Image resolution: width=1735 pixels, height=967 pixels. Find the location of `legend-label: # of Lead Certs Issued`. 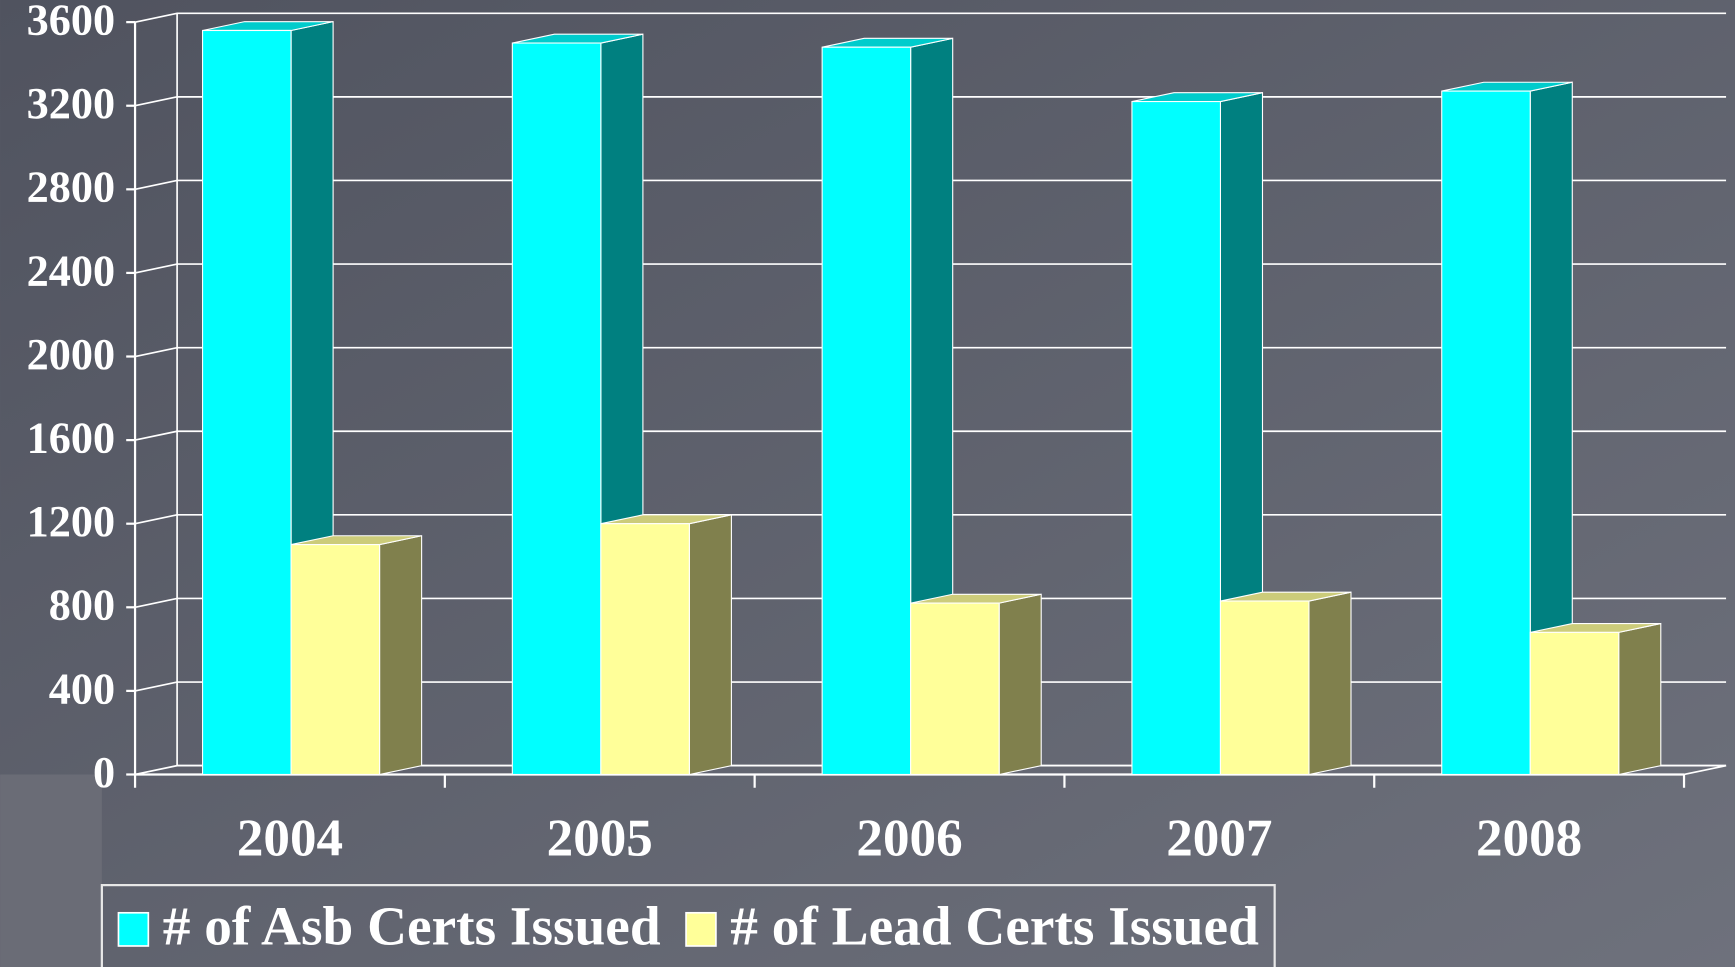

legend-label: # of Lead Certs Issued is located at coordinates (994, 925).